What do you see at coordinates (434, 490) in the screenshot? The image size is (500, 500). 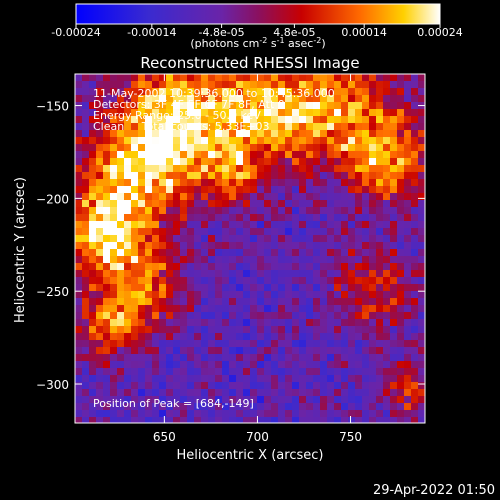 I see `footer-timestamp: 29-Apr-2022 01:50` at bounding box center [434, 490].